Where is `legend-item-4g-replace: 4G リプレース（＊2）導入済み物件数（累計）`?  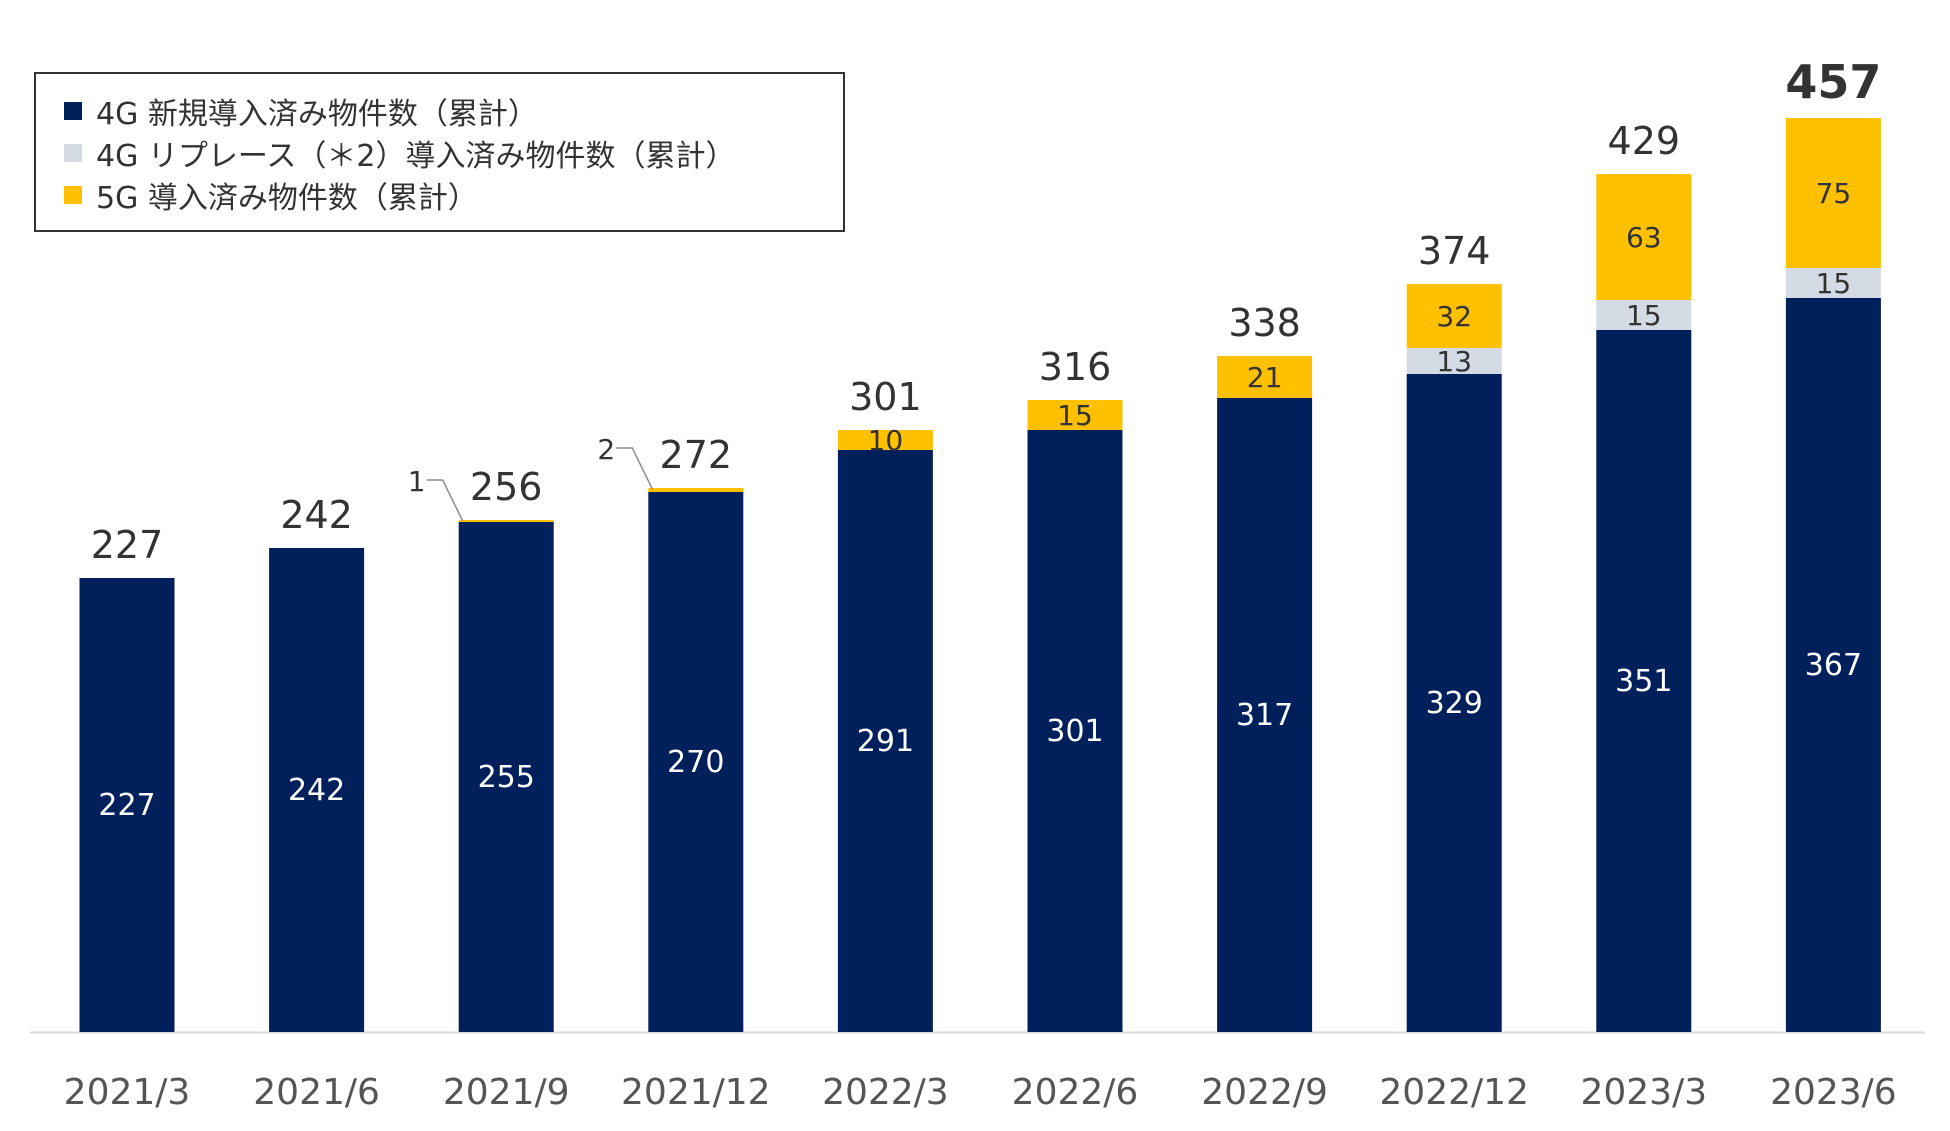 legend-item-4g-replace: 4G リプレース（＊2）導入済み物件数（累計） is located at coordinates (453, 153).